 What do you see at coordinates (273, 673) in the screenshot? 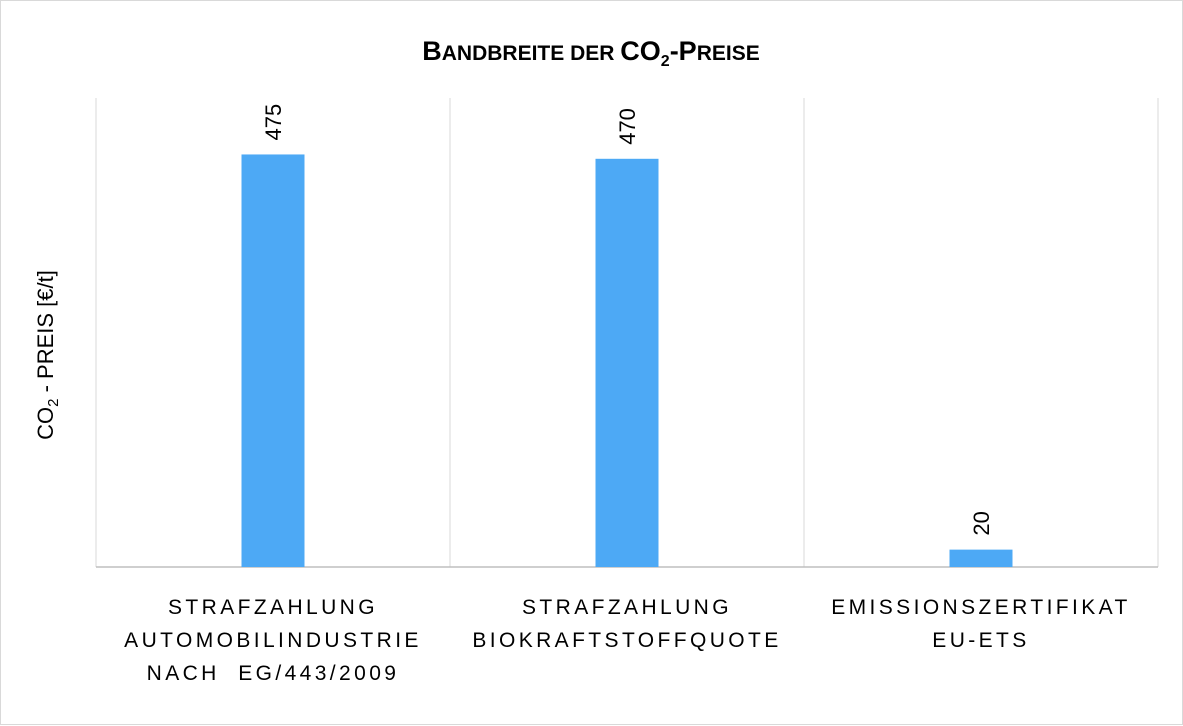
I see `category-label-1-line-3: NACH EG/443/2009` at bounding box center [273, 673].